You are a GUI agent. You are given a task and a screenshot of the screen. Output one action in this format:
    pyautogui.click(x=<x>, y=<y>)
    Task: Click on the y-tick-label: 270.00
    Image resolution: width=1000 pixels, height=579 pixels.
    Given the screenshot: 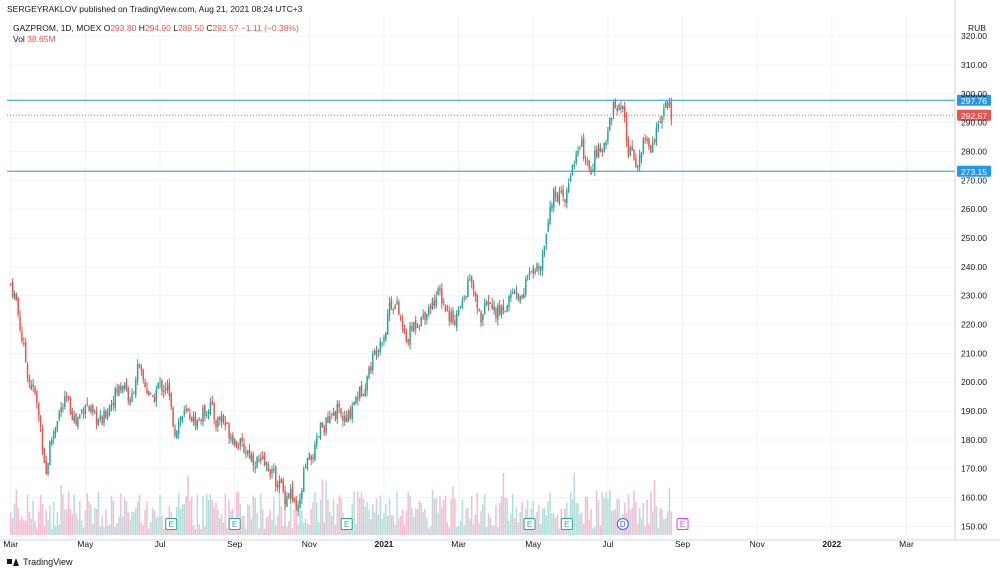 What is the action you would take?
    pyautogui.click(x=974, y=180)
    